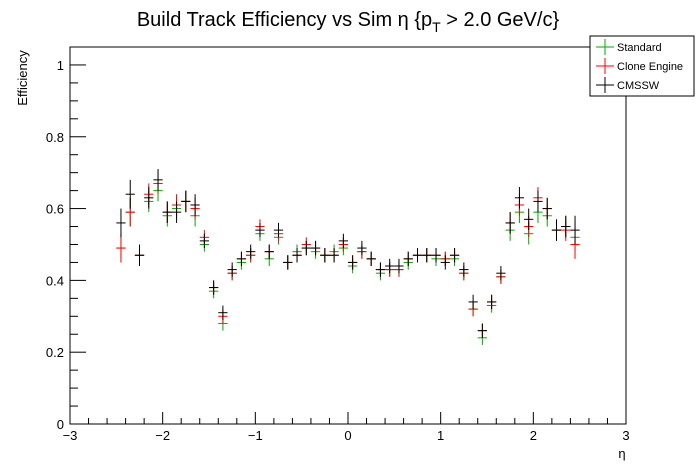  I want to click on y-axis-label: Efficiency, so click(22, 78).